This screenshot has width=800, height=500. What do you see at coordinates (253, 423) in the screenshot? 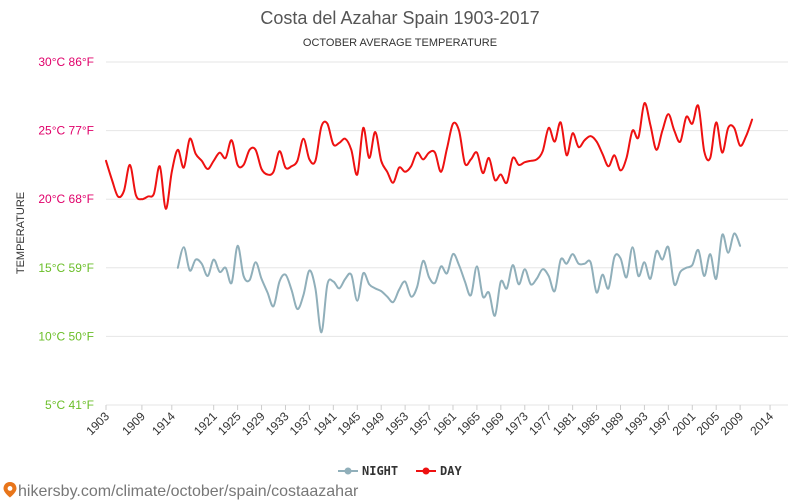
I see `x-tick-label: 1929` at bounding box center [253, 423].